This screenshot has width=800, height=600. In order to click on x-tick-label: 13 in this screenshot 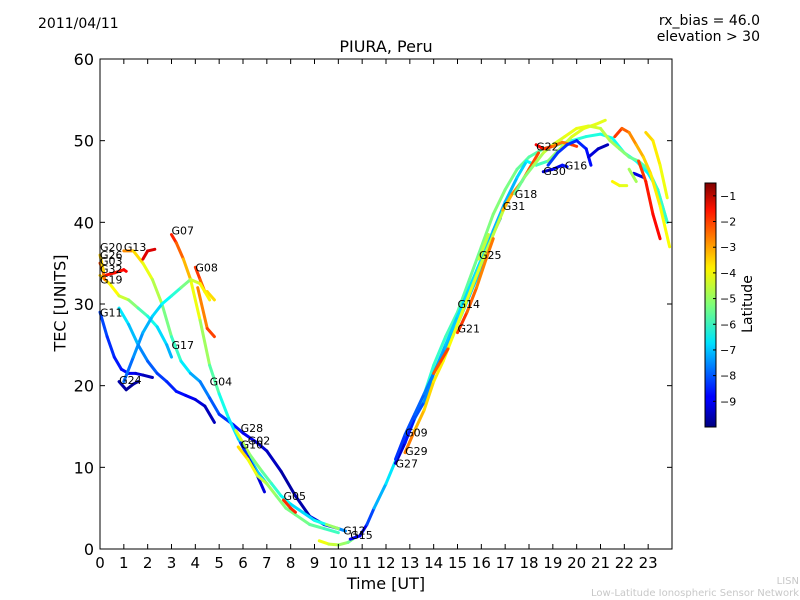, I will do `click(409, 563)`.